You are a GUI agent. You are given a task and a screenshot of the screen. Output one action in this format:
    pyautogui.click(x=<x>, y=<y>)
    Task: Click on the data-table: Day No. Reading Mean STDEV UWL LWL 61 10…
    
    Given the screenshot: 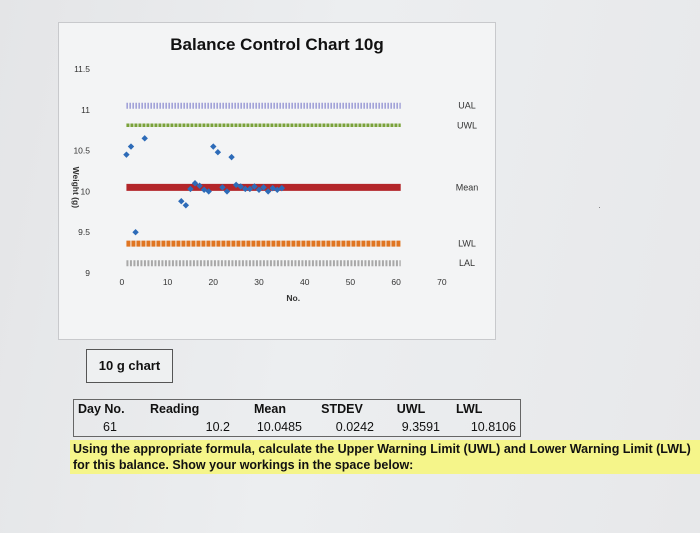 What is the action you would take?
    pyautogui.click(x=297, y=418)
    